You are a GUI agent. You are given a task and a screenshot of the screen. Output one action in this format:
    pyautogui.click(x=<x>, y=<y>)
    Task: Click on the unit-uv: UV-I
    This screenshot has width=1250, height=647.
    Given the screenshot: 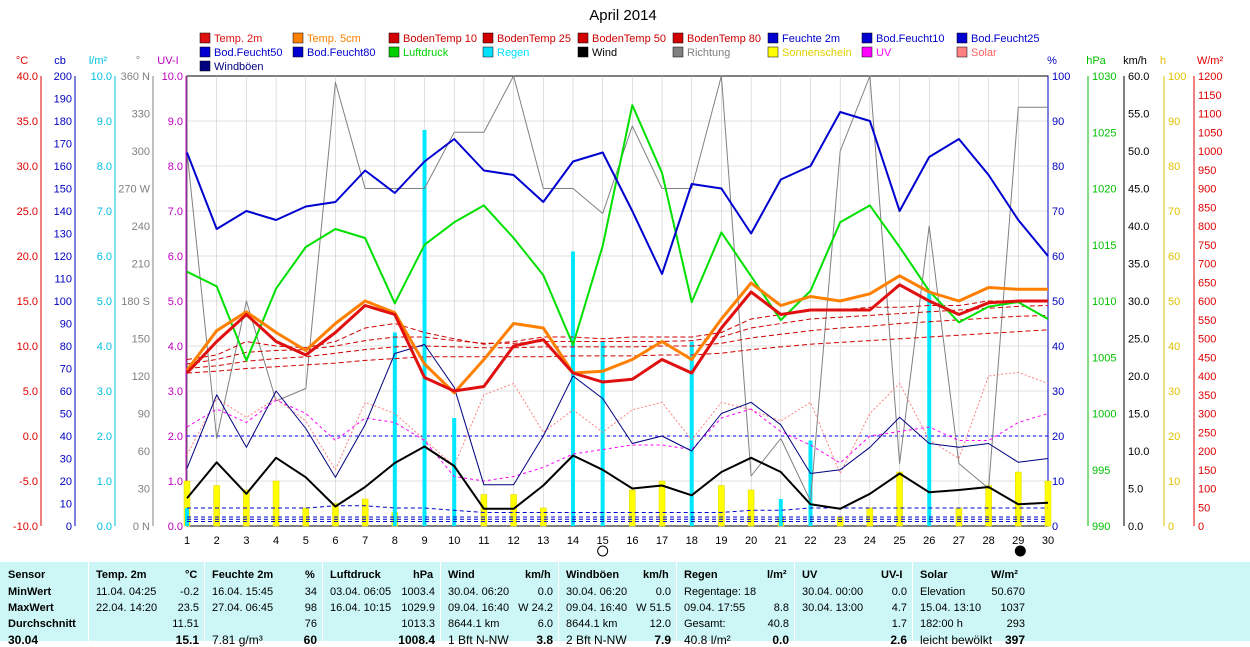 What is the action you would take?
    pyautogui.click(x=892, y=575)
    